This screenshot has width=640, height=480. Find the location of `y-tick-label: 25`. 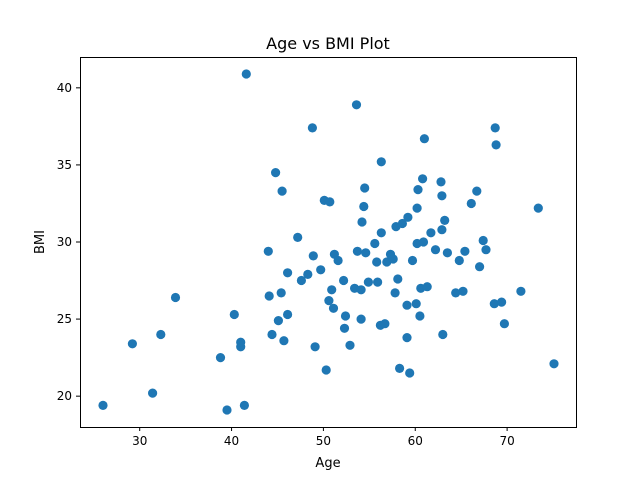

y-tick-label: 25 is located at coordinates (64, 319).